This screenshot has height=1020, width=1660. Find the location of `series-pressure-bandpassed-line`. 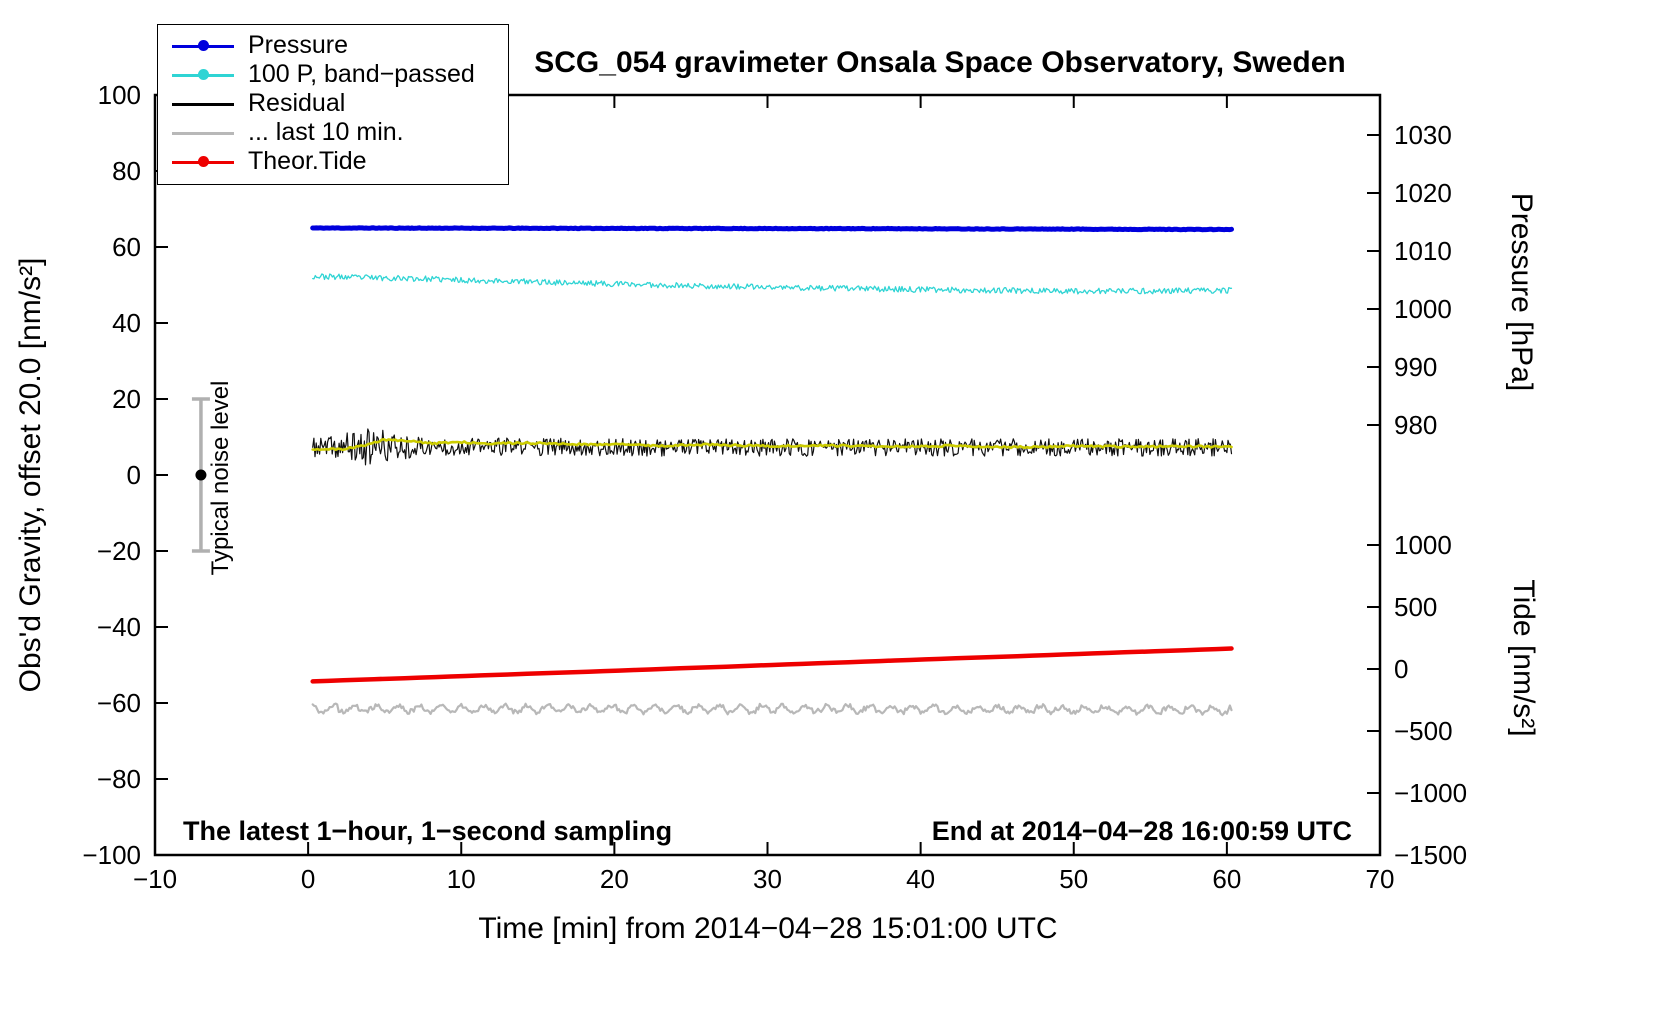

series-pressure-bandpassed-line is located at coordinates (772, 284).